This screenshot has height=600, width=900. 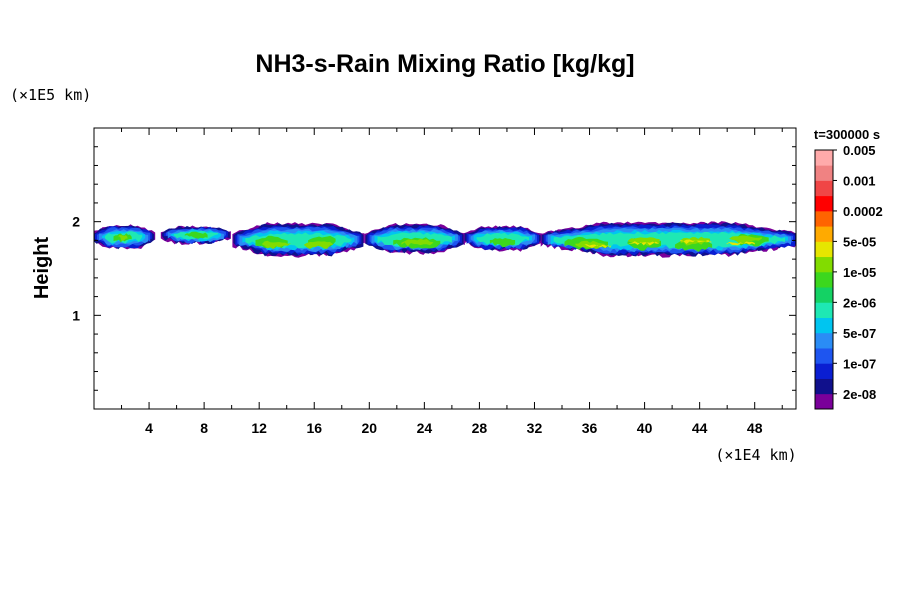 I want to click on x-tick-label: 48, so click(x=755, y=428).